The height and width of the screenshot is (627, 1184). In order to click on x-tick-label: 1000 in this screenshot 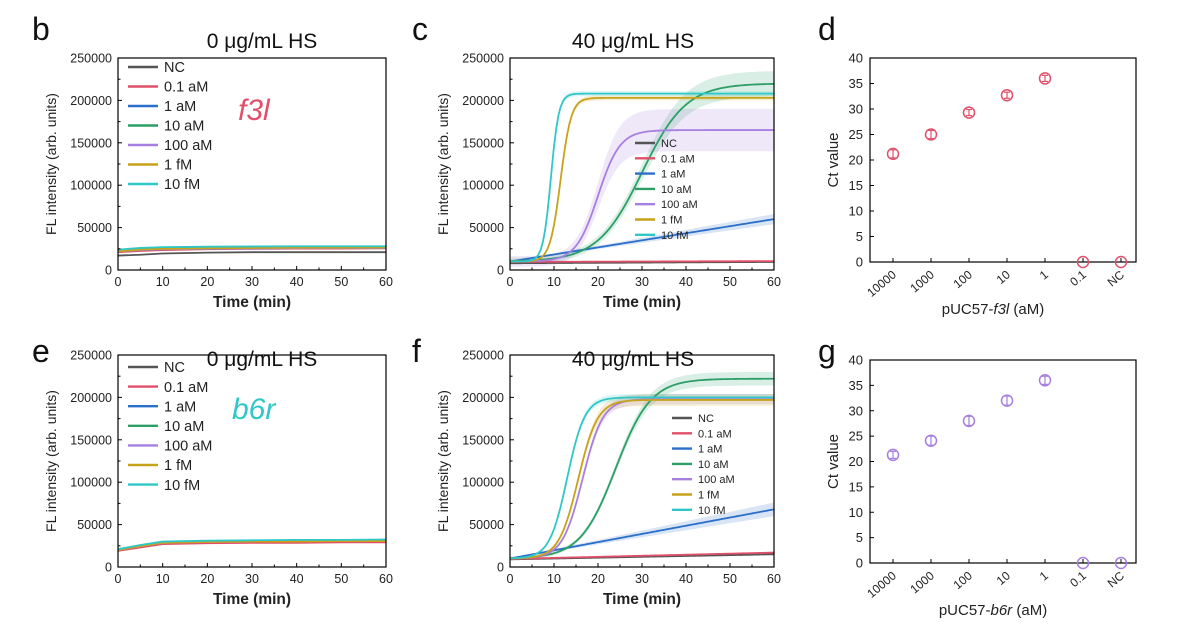, I will do `click(922, 582)`.